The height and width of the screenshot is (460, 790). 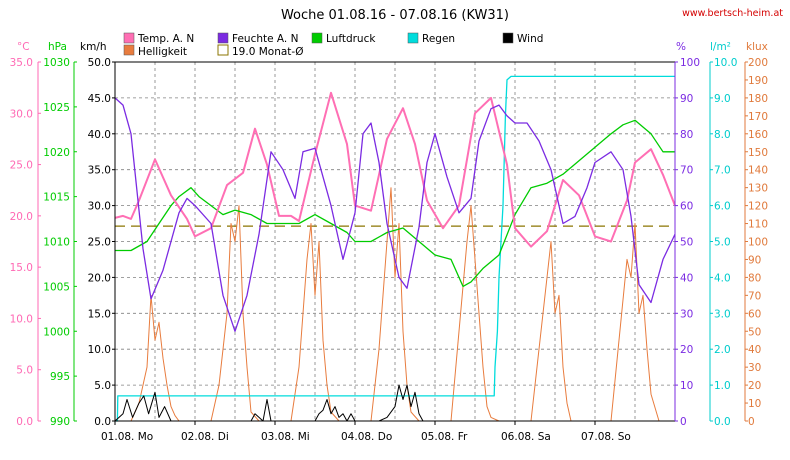 I want to click on unit-label-humidity: %, so click(x=681, y=47).